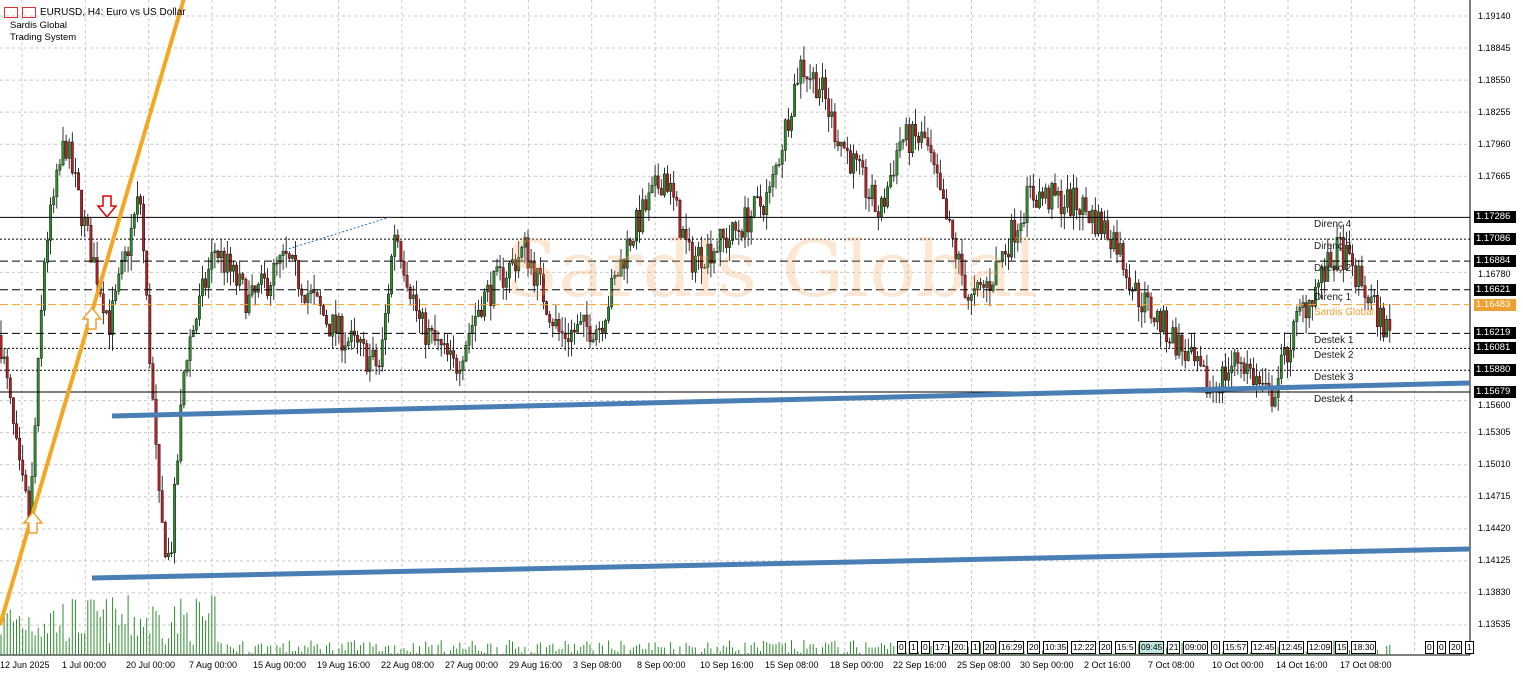 The width and height of the screenshot is (1523, 681). I want to click on time-axis-label: 22 Sep 16:00, so click(920, 665).